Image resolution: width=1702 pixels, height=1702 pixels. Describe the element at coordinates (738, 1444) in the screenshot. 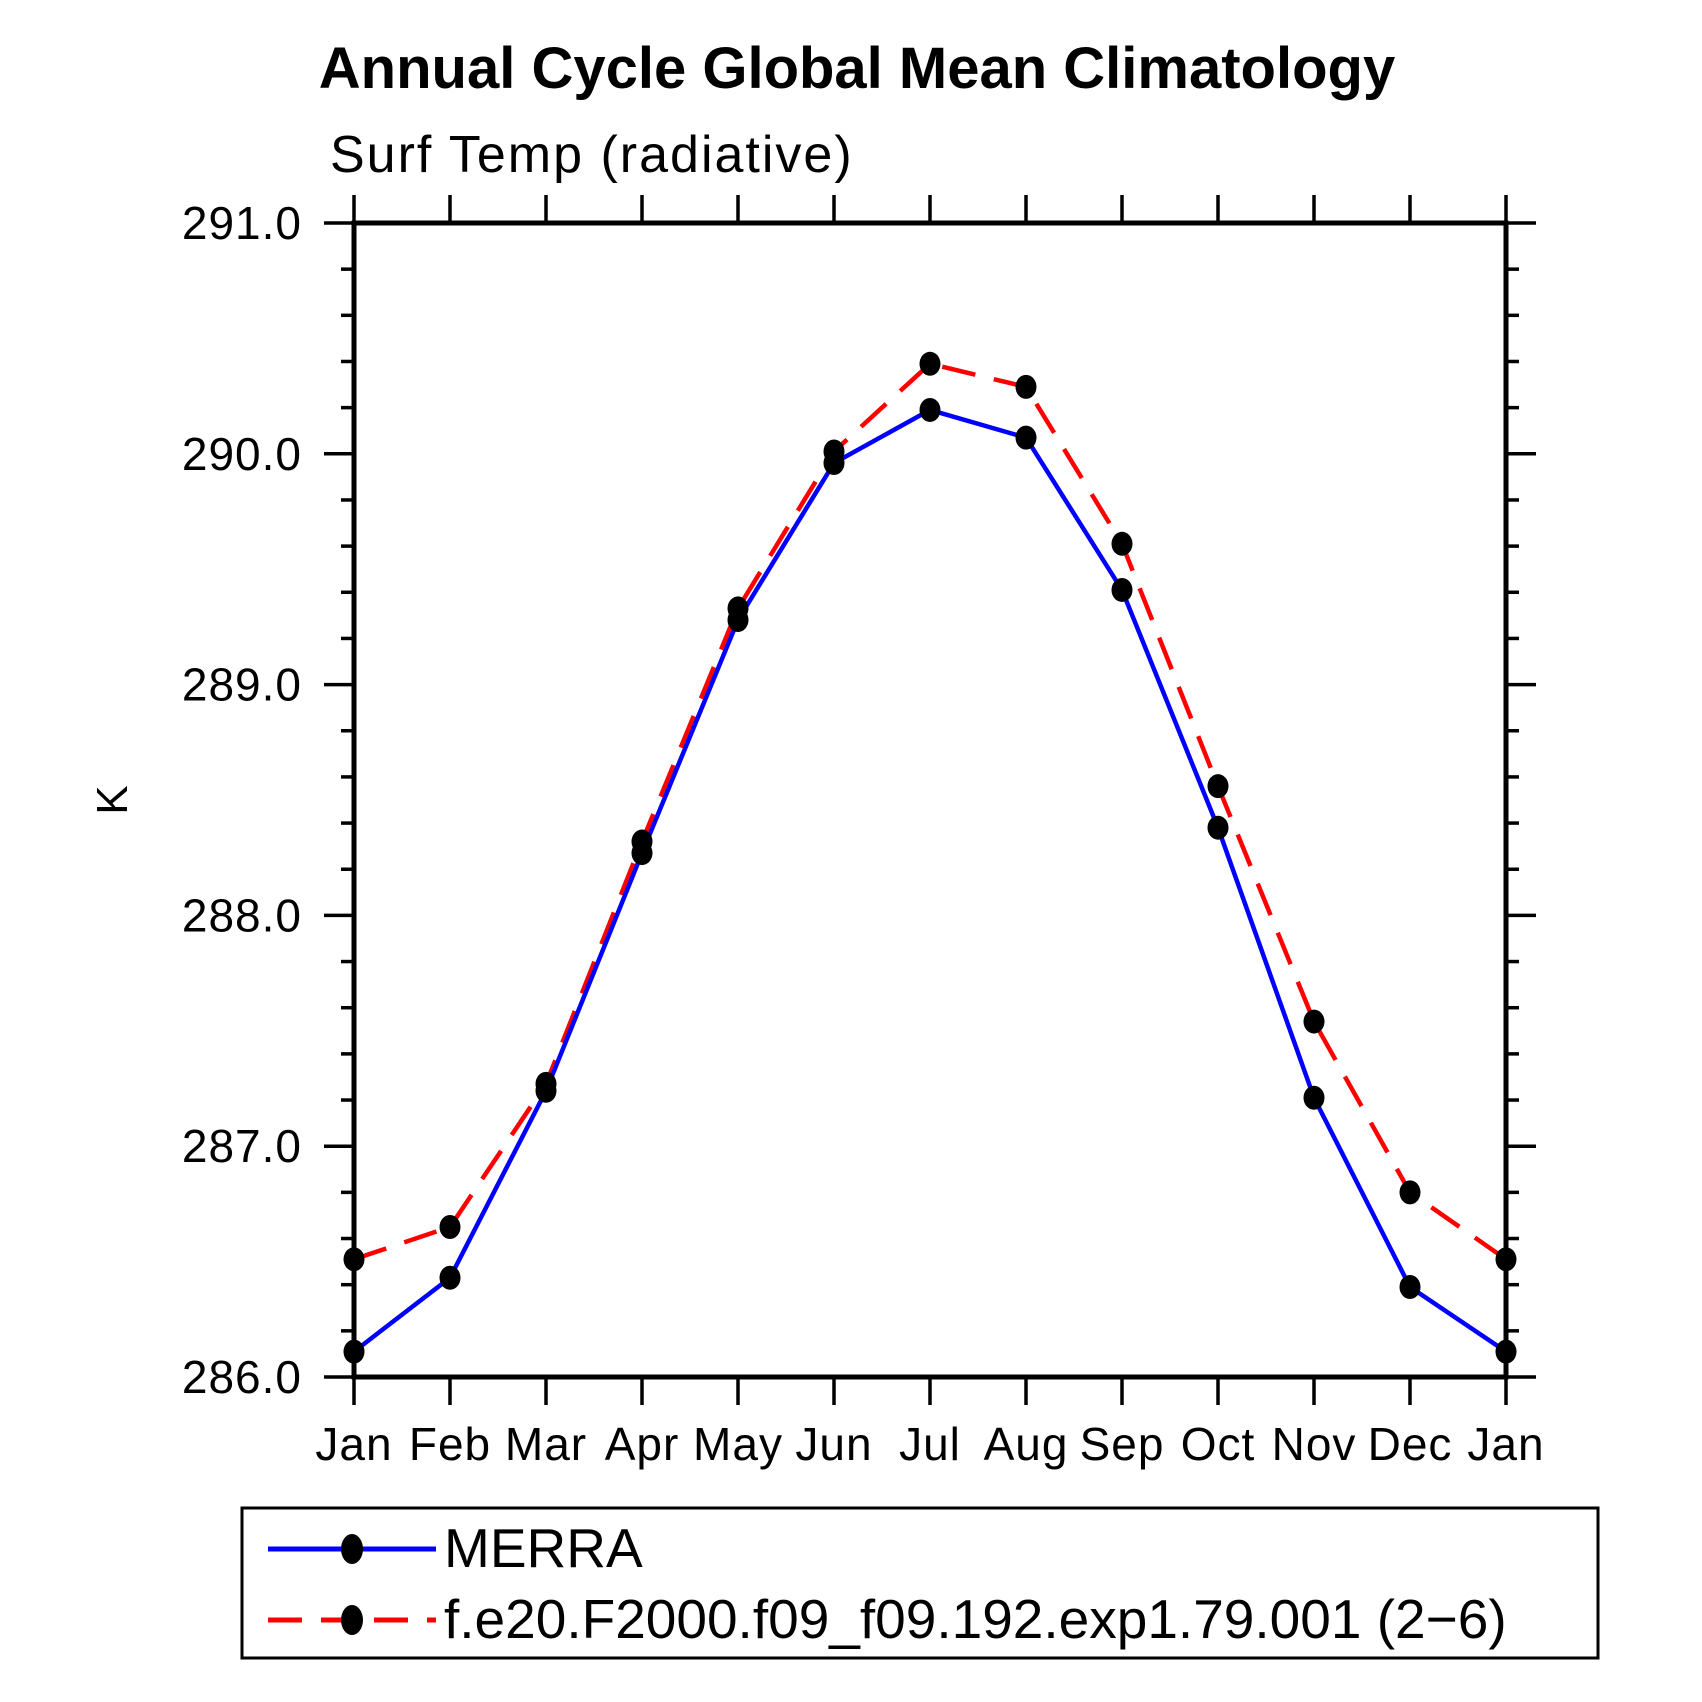

I see `x-tick-label: May` at that location.